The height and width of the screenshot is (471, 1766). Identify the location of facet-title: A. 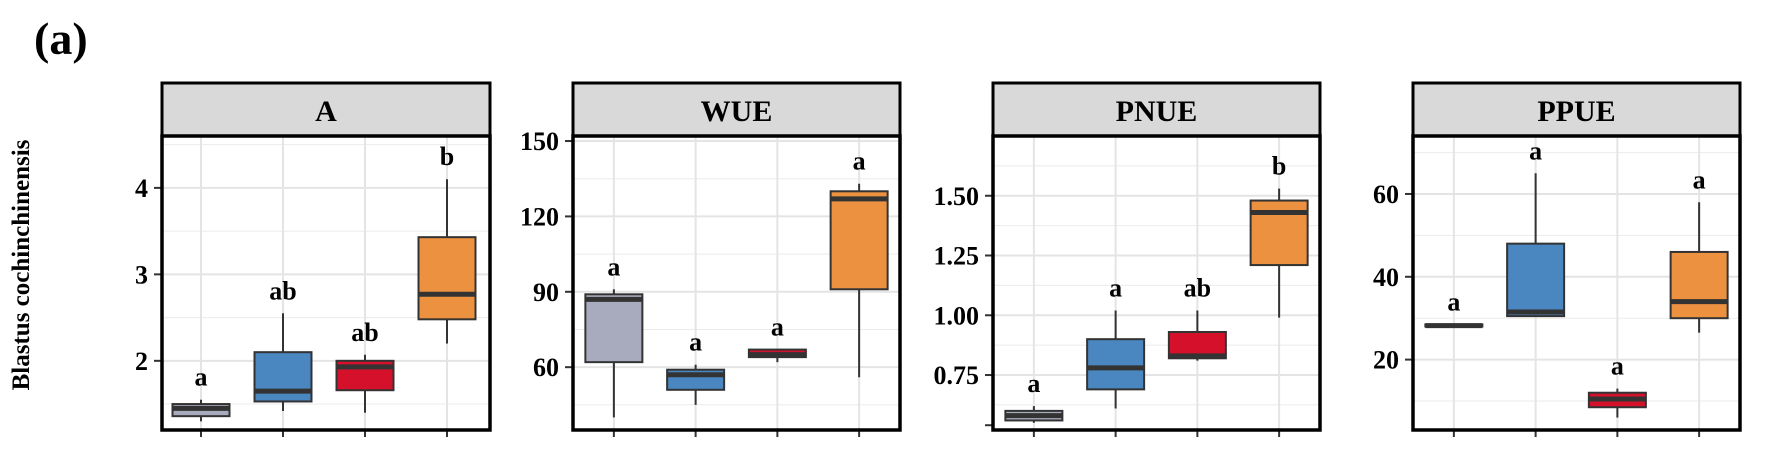
(326, 111).